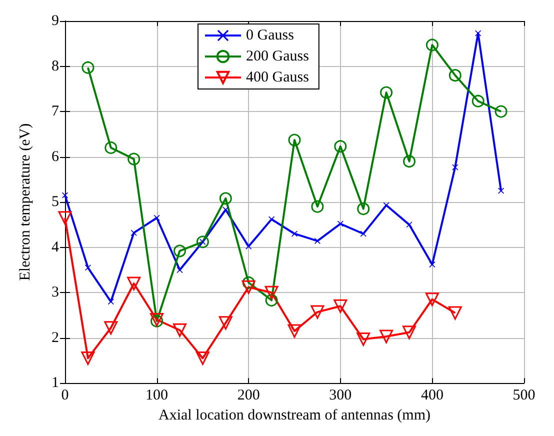  What do you see at coordinates (157, 396) in the screenshot?
I see `x-tick-label: 100` at bounding box center [157, 396].